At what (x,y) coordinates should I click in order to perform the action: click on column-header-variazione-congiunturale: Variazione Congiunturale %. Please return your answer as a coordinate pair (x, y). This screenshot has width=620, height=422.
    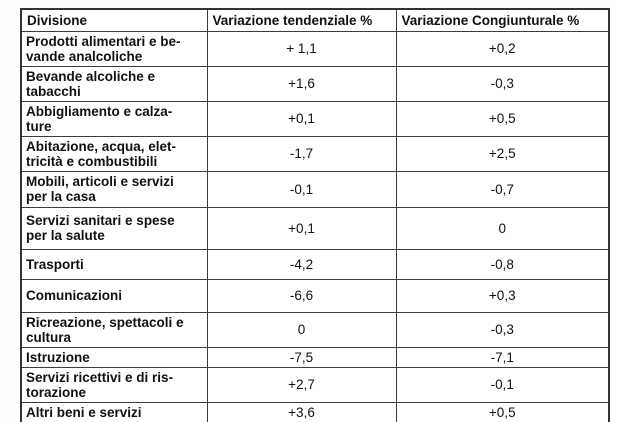
    Looking at the image, I should click on (502, 20).